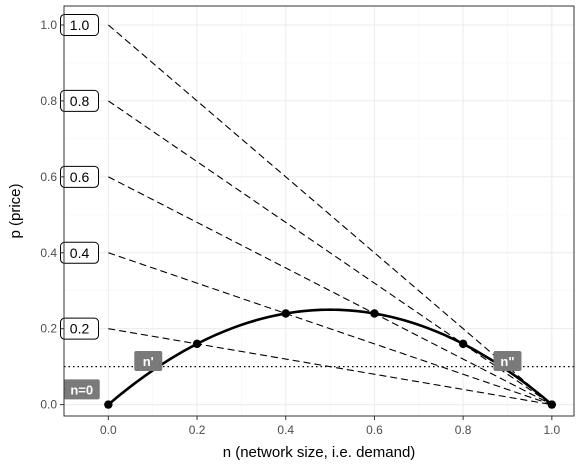 Image resolution: width=579 pixels, height=465 pixels. I want to click on price-label-0.8: 0.8, so click(80, 100).